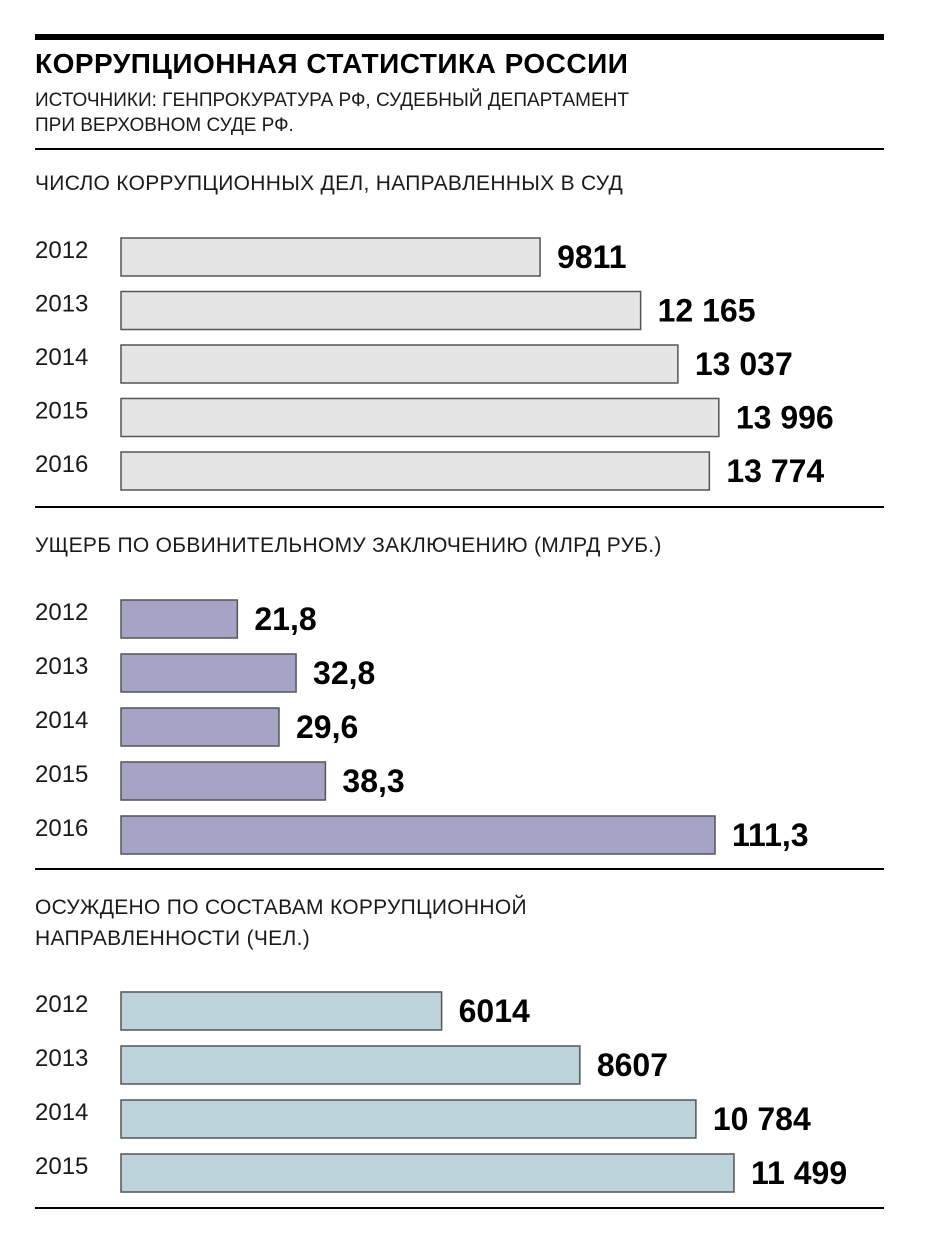 The image size is (929, 1250). I want to click on damage-value-label: 111,3, so click(770, 835).